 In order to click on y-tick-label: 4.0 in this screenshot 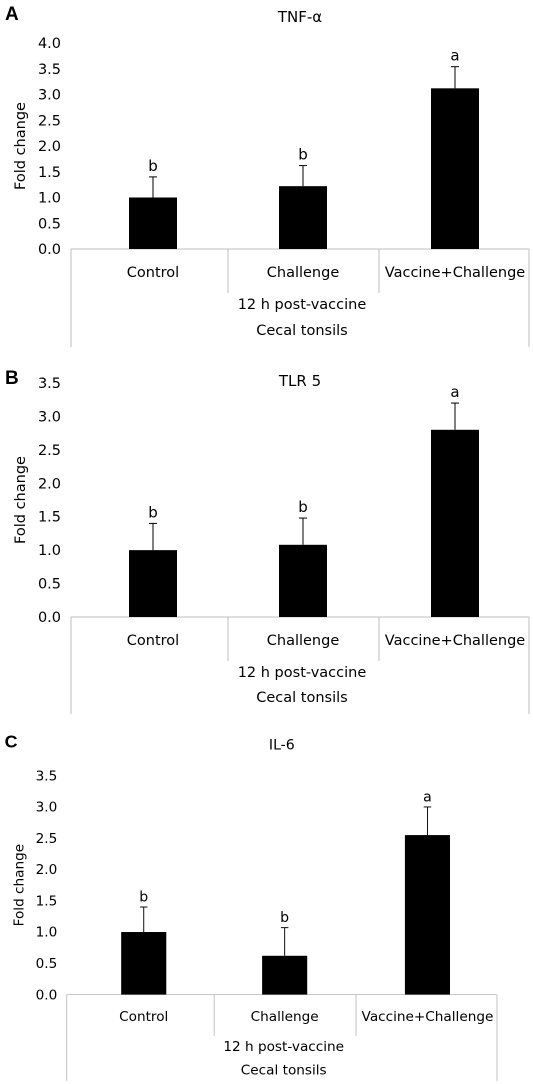, I will do `click(49, 44)`.